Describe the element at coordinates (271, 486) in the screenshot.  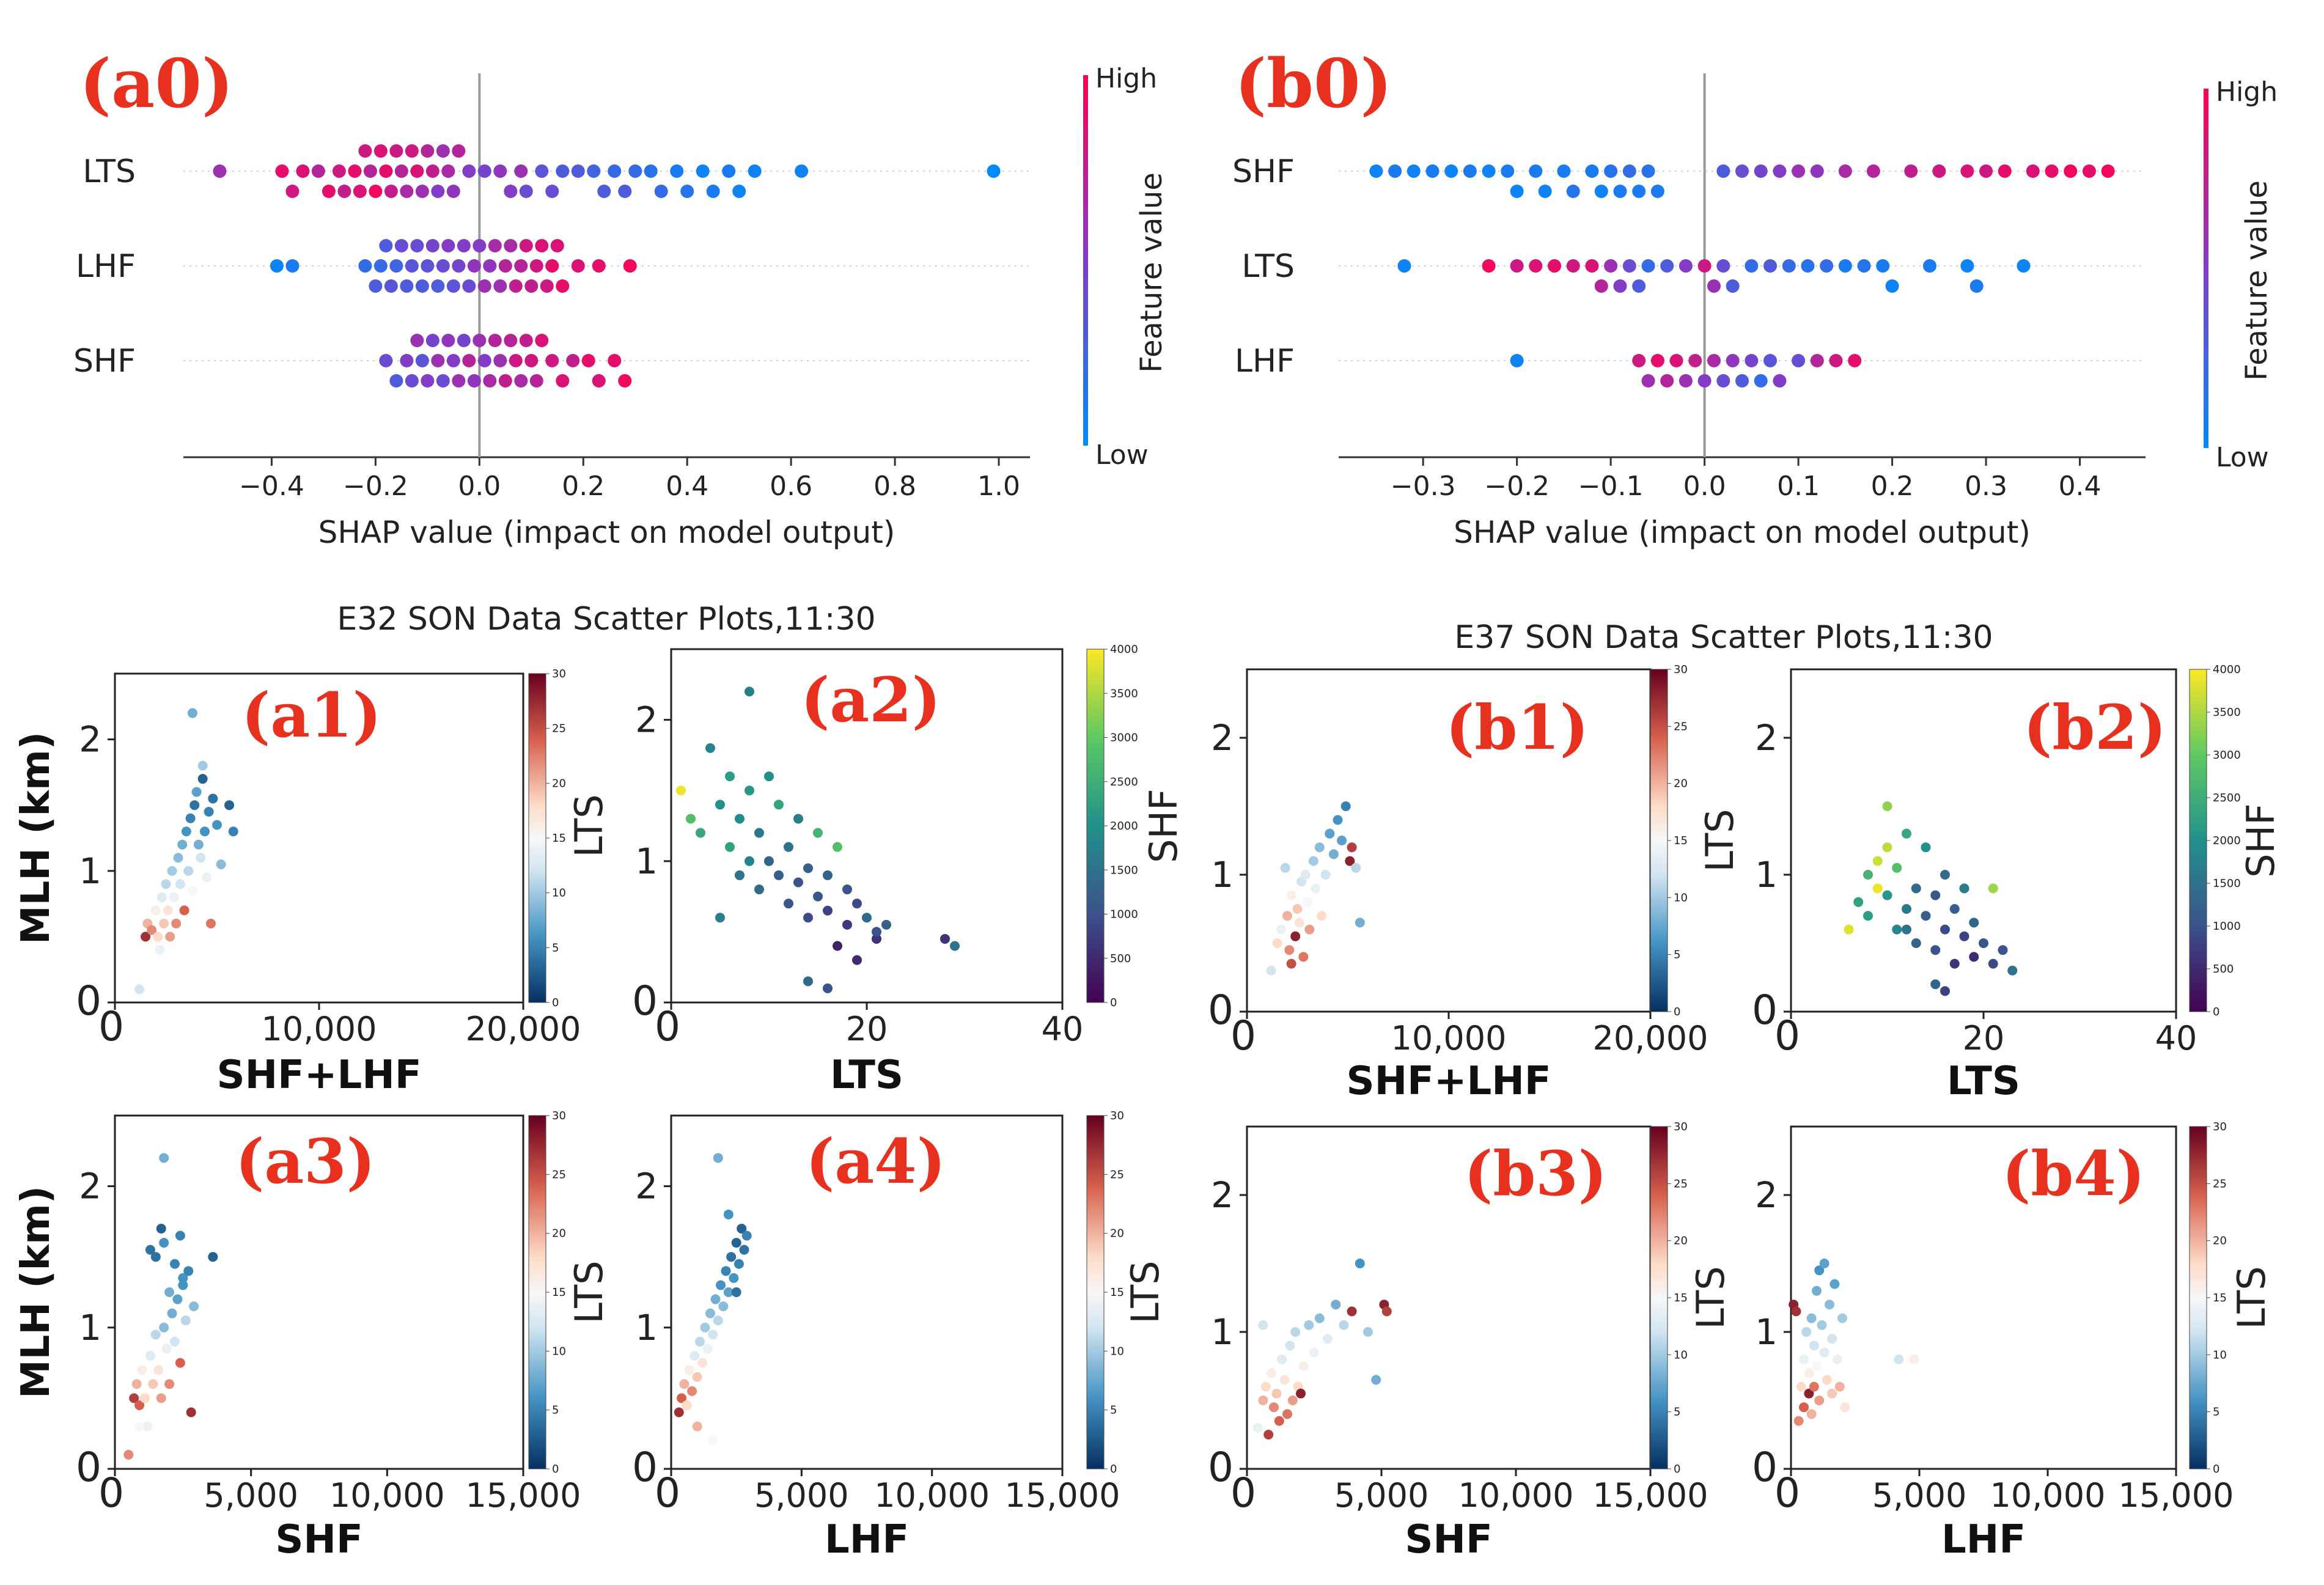
I see `shap-x-tick-label: −0.4` at that location.